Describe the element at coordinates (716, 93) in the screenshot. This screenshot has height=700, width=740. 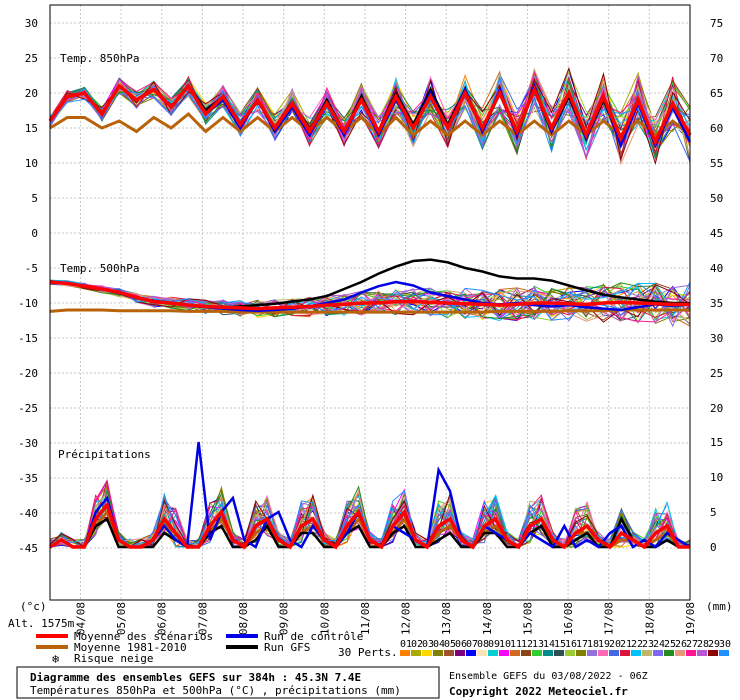
I see `right-tick-label: 65` at that location.